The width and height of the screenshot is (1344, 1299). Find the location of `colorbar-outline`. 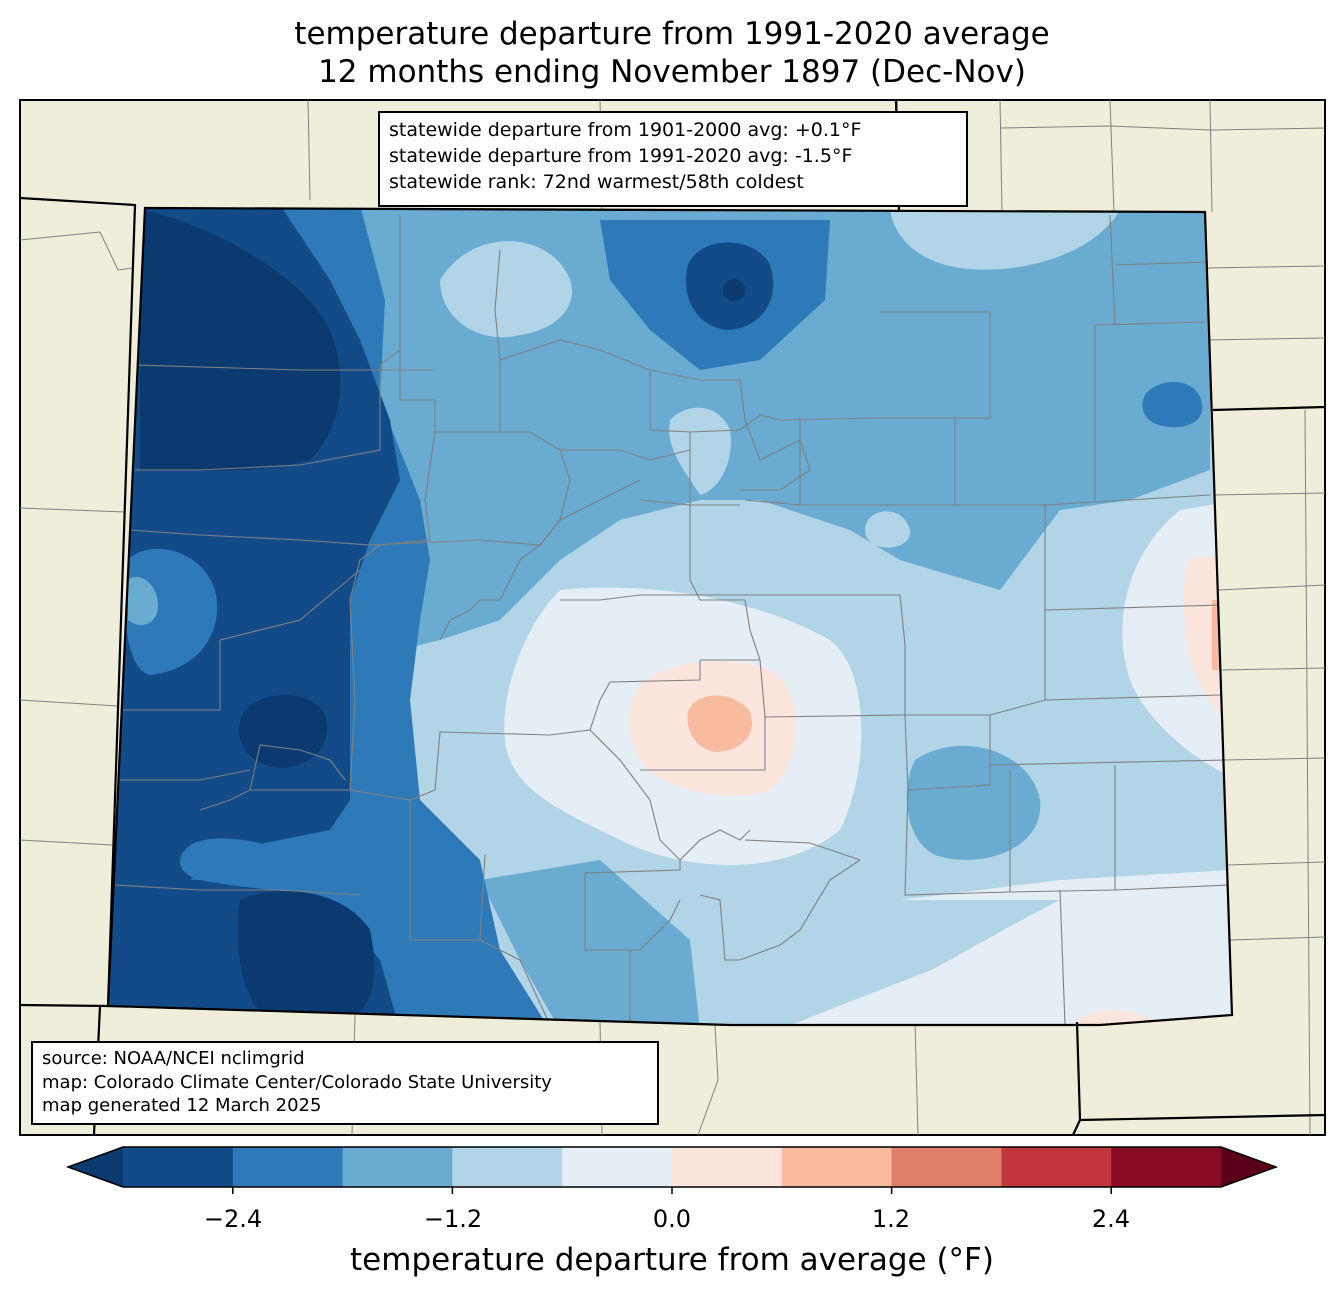

colorbar-outline is located at coordinates (672, 1167).